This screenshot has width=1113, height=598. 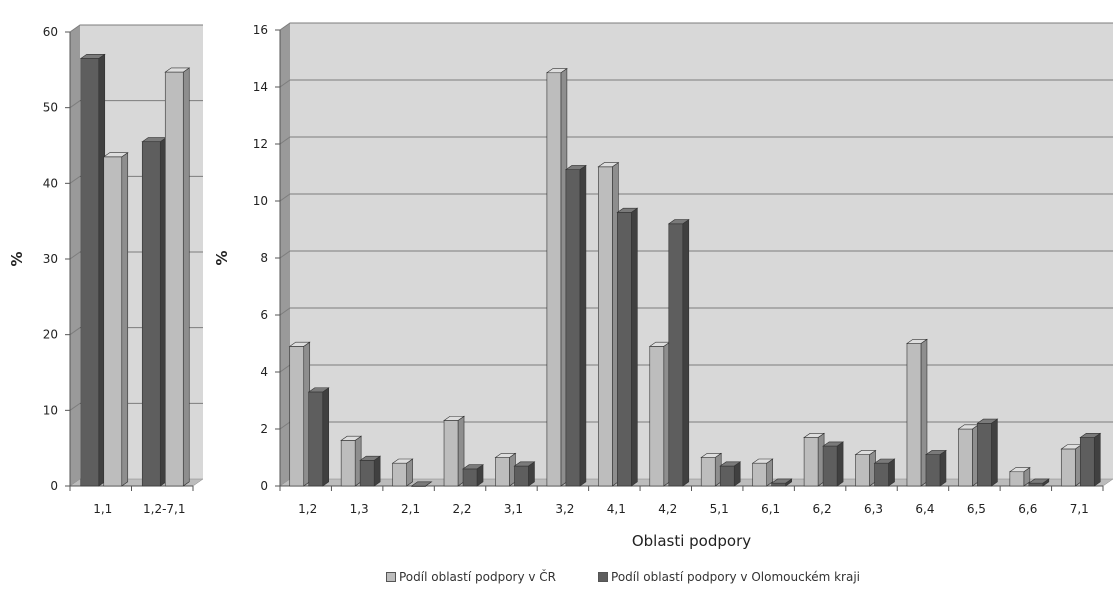 I want to click on x-tick-label-1-15: 7,1, so click(x=1079, y=509).